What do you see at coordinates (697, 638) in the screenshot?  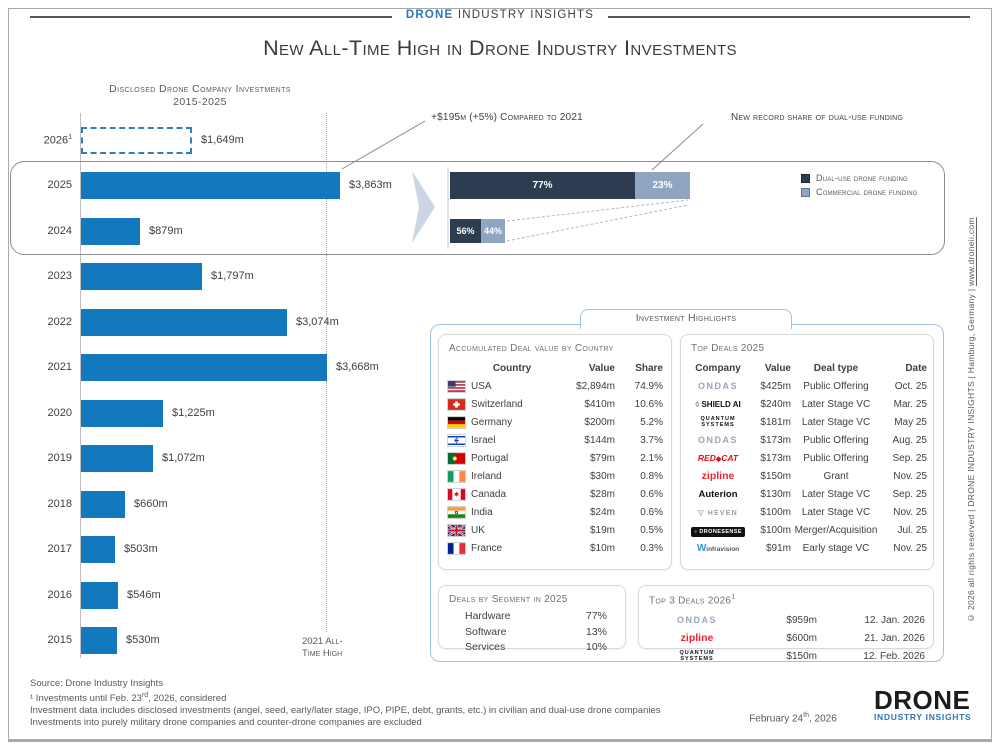 I see `company-logo-zipline: zipline` at bounding box center [697, 638].